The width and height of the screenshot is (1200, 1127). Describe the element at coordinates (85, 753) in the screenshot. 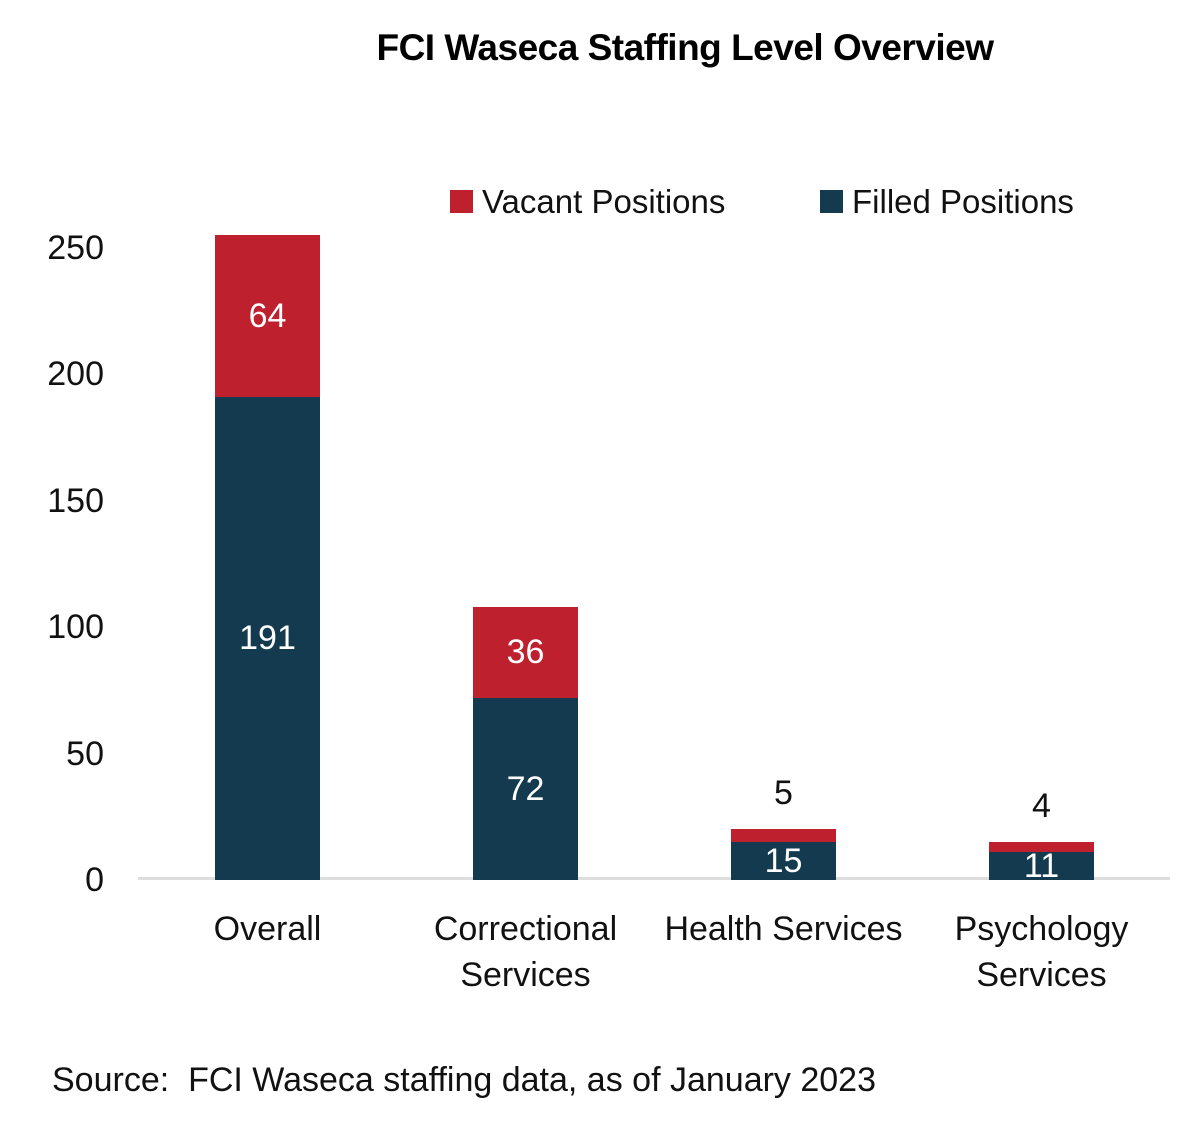

I see `y-axis-tick-label: 50` at that location.